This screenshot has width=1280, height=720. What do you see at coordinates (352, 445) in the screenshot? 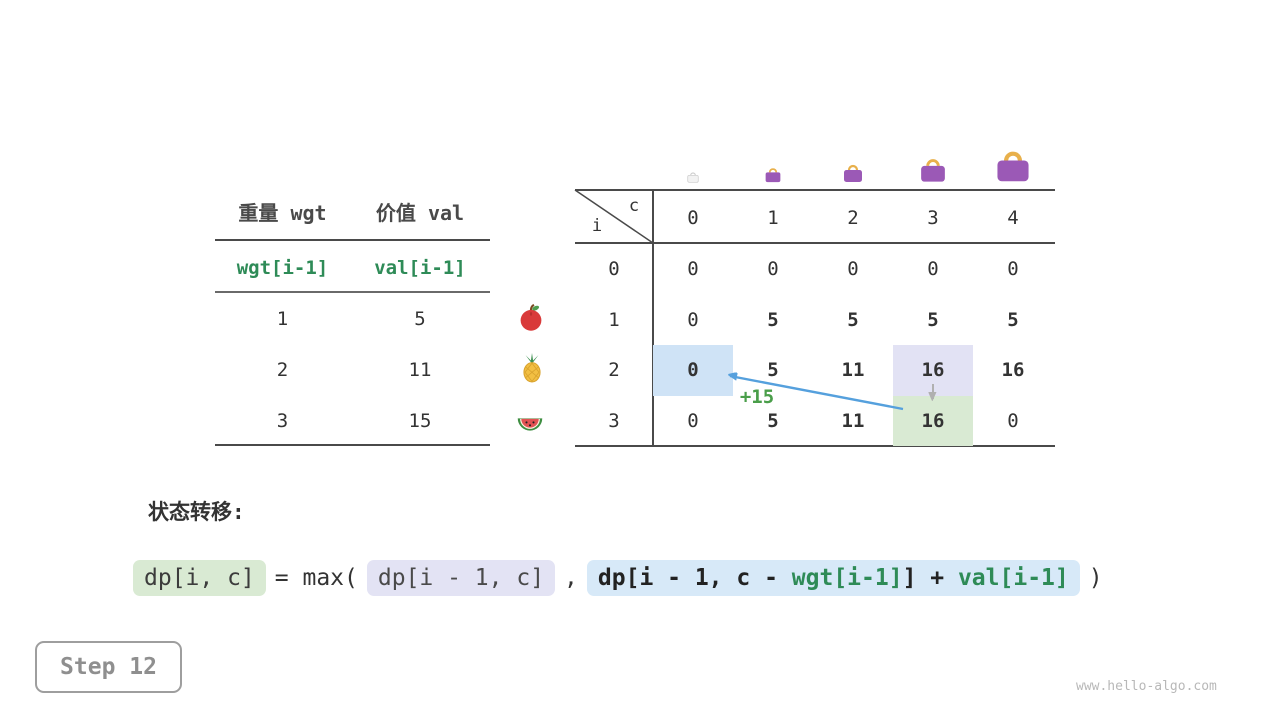
I see `weight-table-bottom-border` at bounding box center [352, 445].